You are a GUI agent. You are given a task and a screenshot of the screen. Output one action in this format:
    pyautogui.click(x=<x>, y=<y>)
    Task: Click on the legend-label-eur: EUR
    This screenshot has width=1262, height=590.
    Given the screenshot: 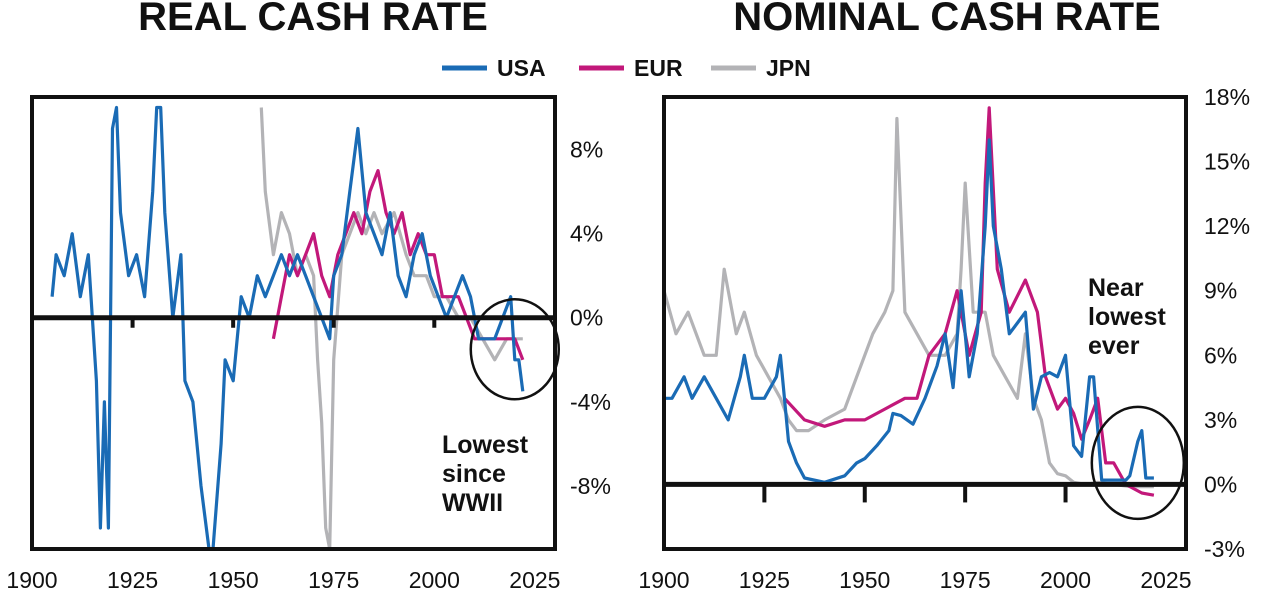 What is the action you would take?
    pyautogui.click(x=658, y=68)
    